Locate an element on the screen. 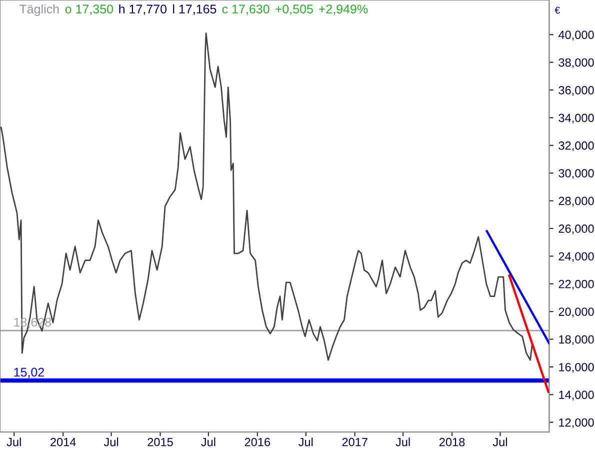  y-tick-label: 20,000 is located at coordinates (576, 313).